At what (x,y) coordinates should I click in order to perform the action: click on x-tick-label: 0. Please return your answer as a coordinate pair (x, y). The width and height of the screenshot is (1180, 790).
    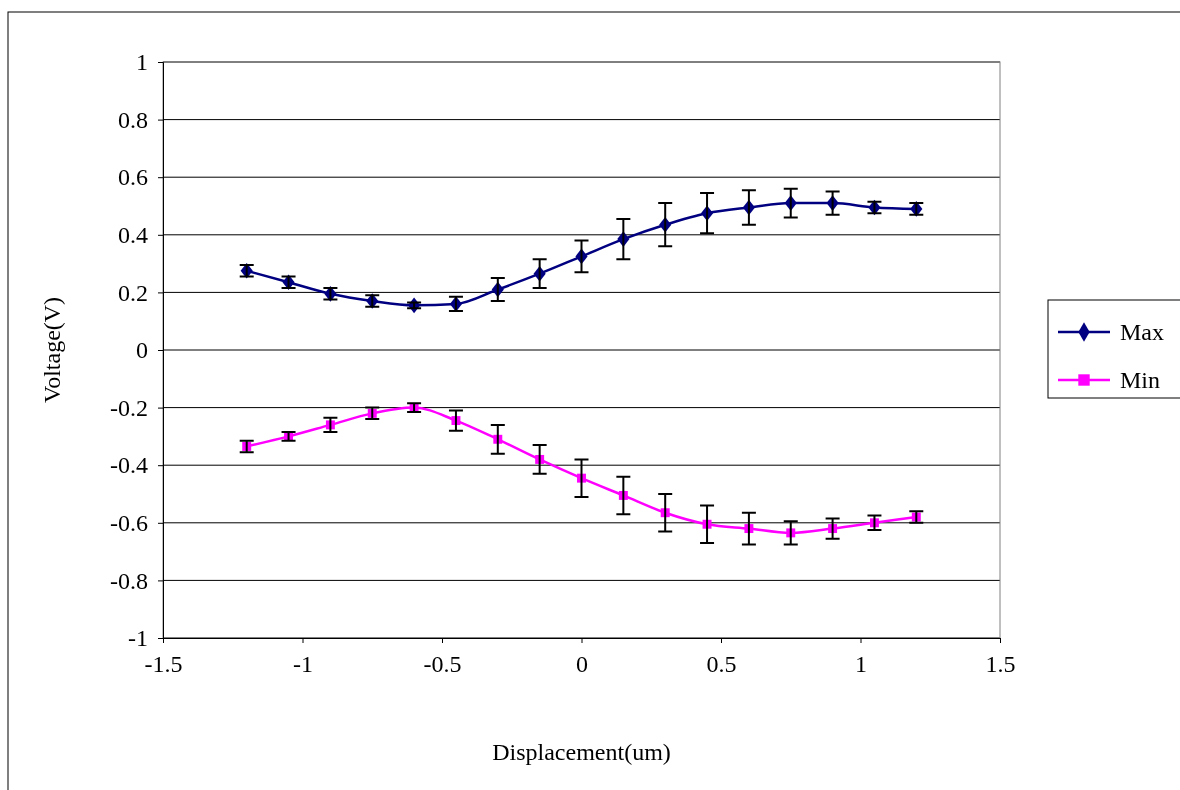
    Looking at the image, I should click on (582, 664).